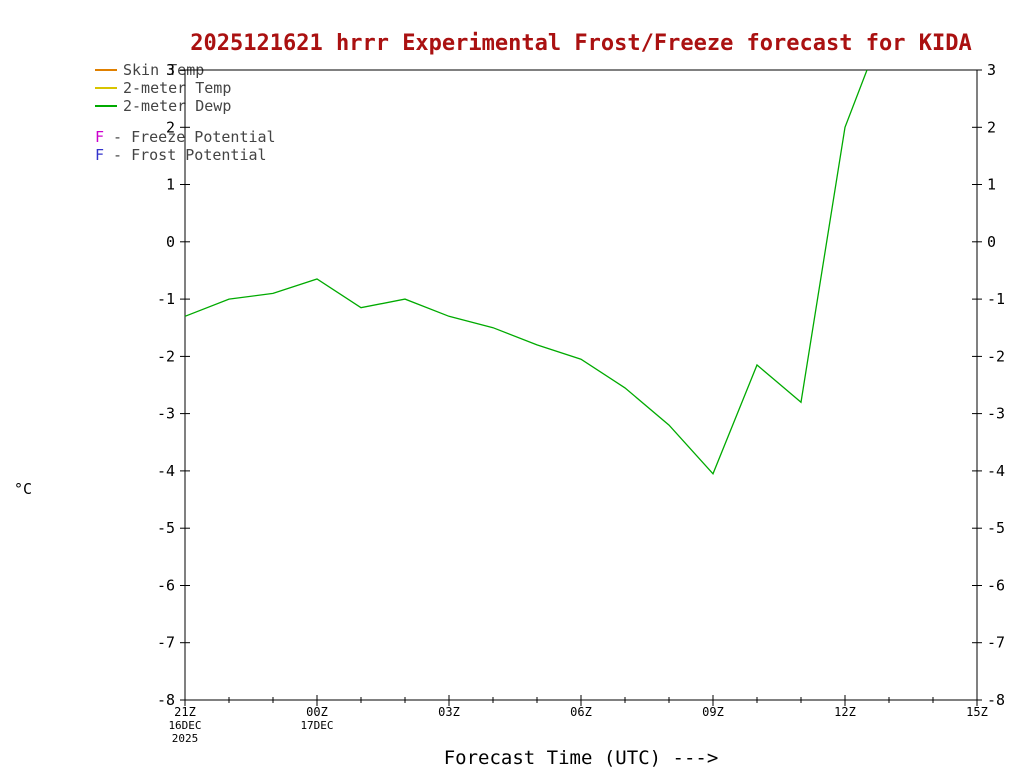 The width and height of the screenshot is (1024, 768). Describe the element at coordinates (581, 712) in the screenshot. I see `x-tick-label: 06Z` at that location.